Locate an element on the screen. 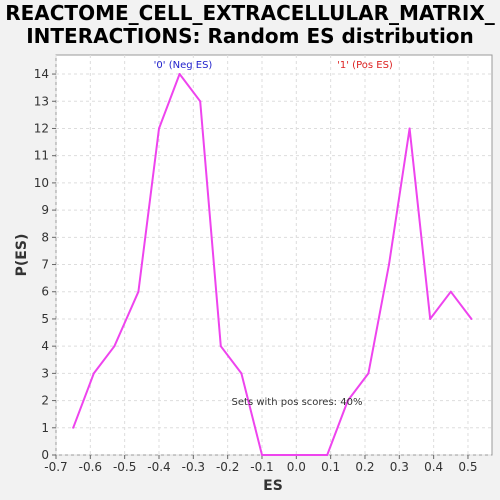  x-tick-label: -0.7 is located at coordinates (55, 467).